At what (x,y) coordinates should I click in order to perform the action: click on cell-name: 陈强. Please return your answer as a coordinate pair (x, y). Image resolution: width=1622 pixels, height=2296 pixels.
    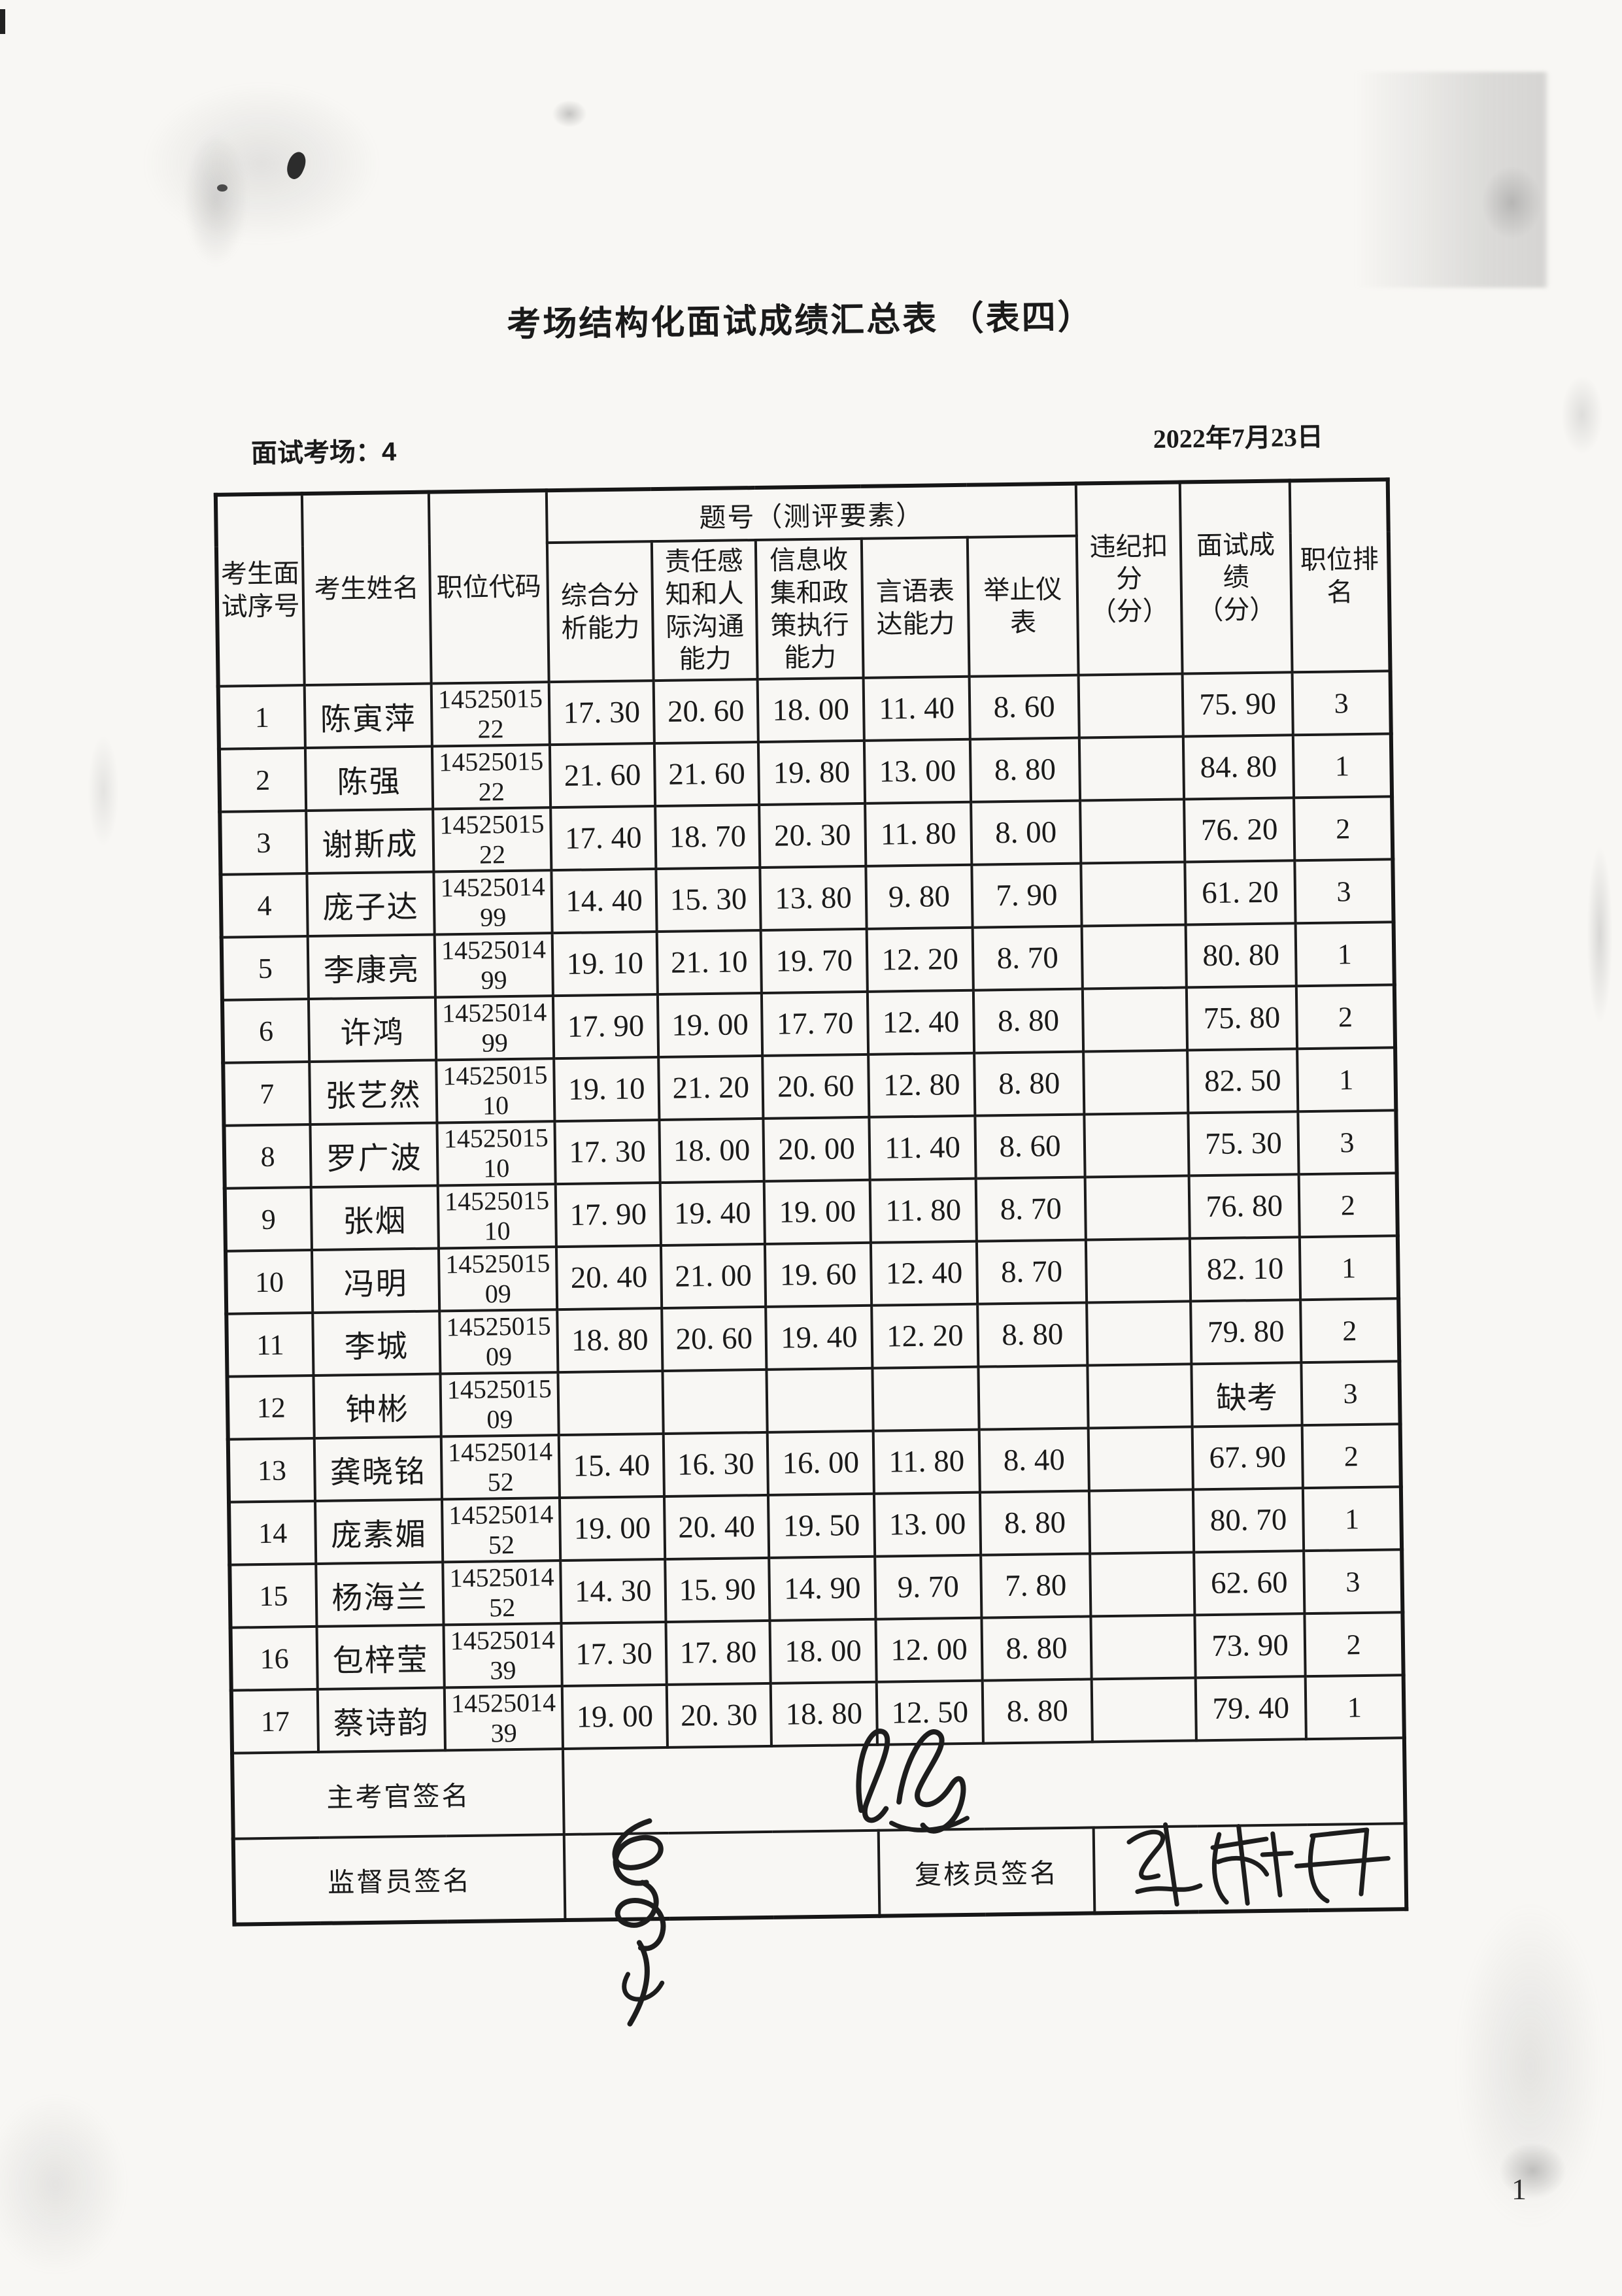
    Looking at the image, I should click on (369, 778).